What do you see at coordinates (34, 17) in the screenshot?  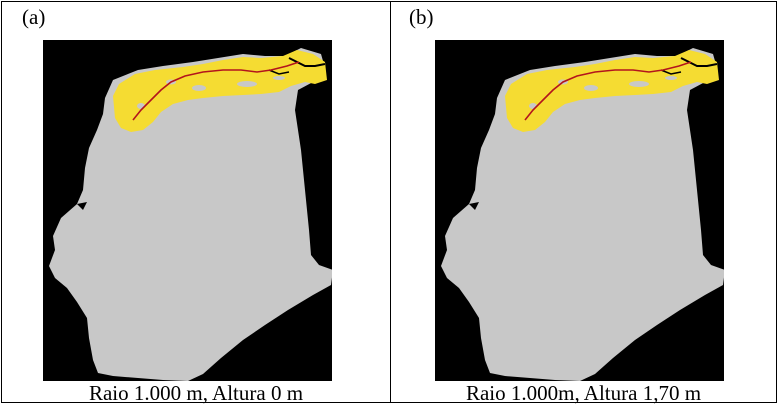 I see `panel-a-label: (a)` at bounding box center [34, 17].